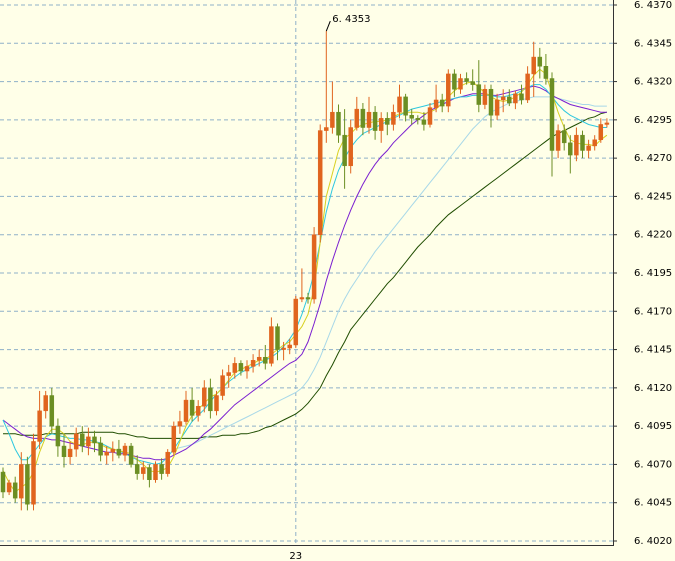 The height and width of the screenshot is (561, 675). Describe the element at coordinates (653, 120) in the screenshot. I see `y-tick-label: 6. 4295` at that location.